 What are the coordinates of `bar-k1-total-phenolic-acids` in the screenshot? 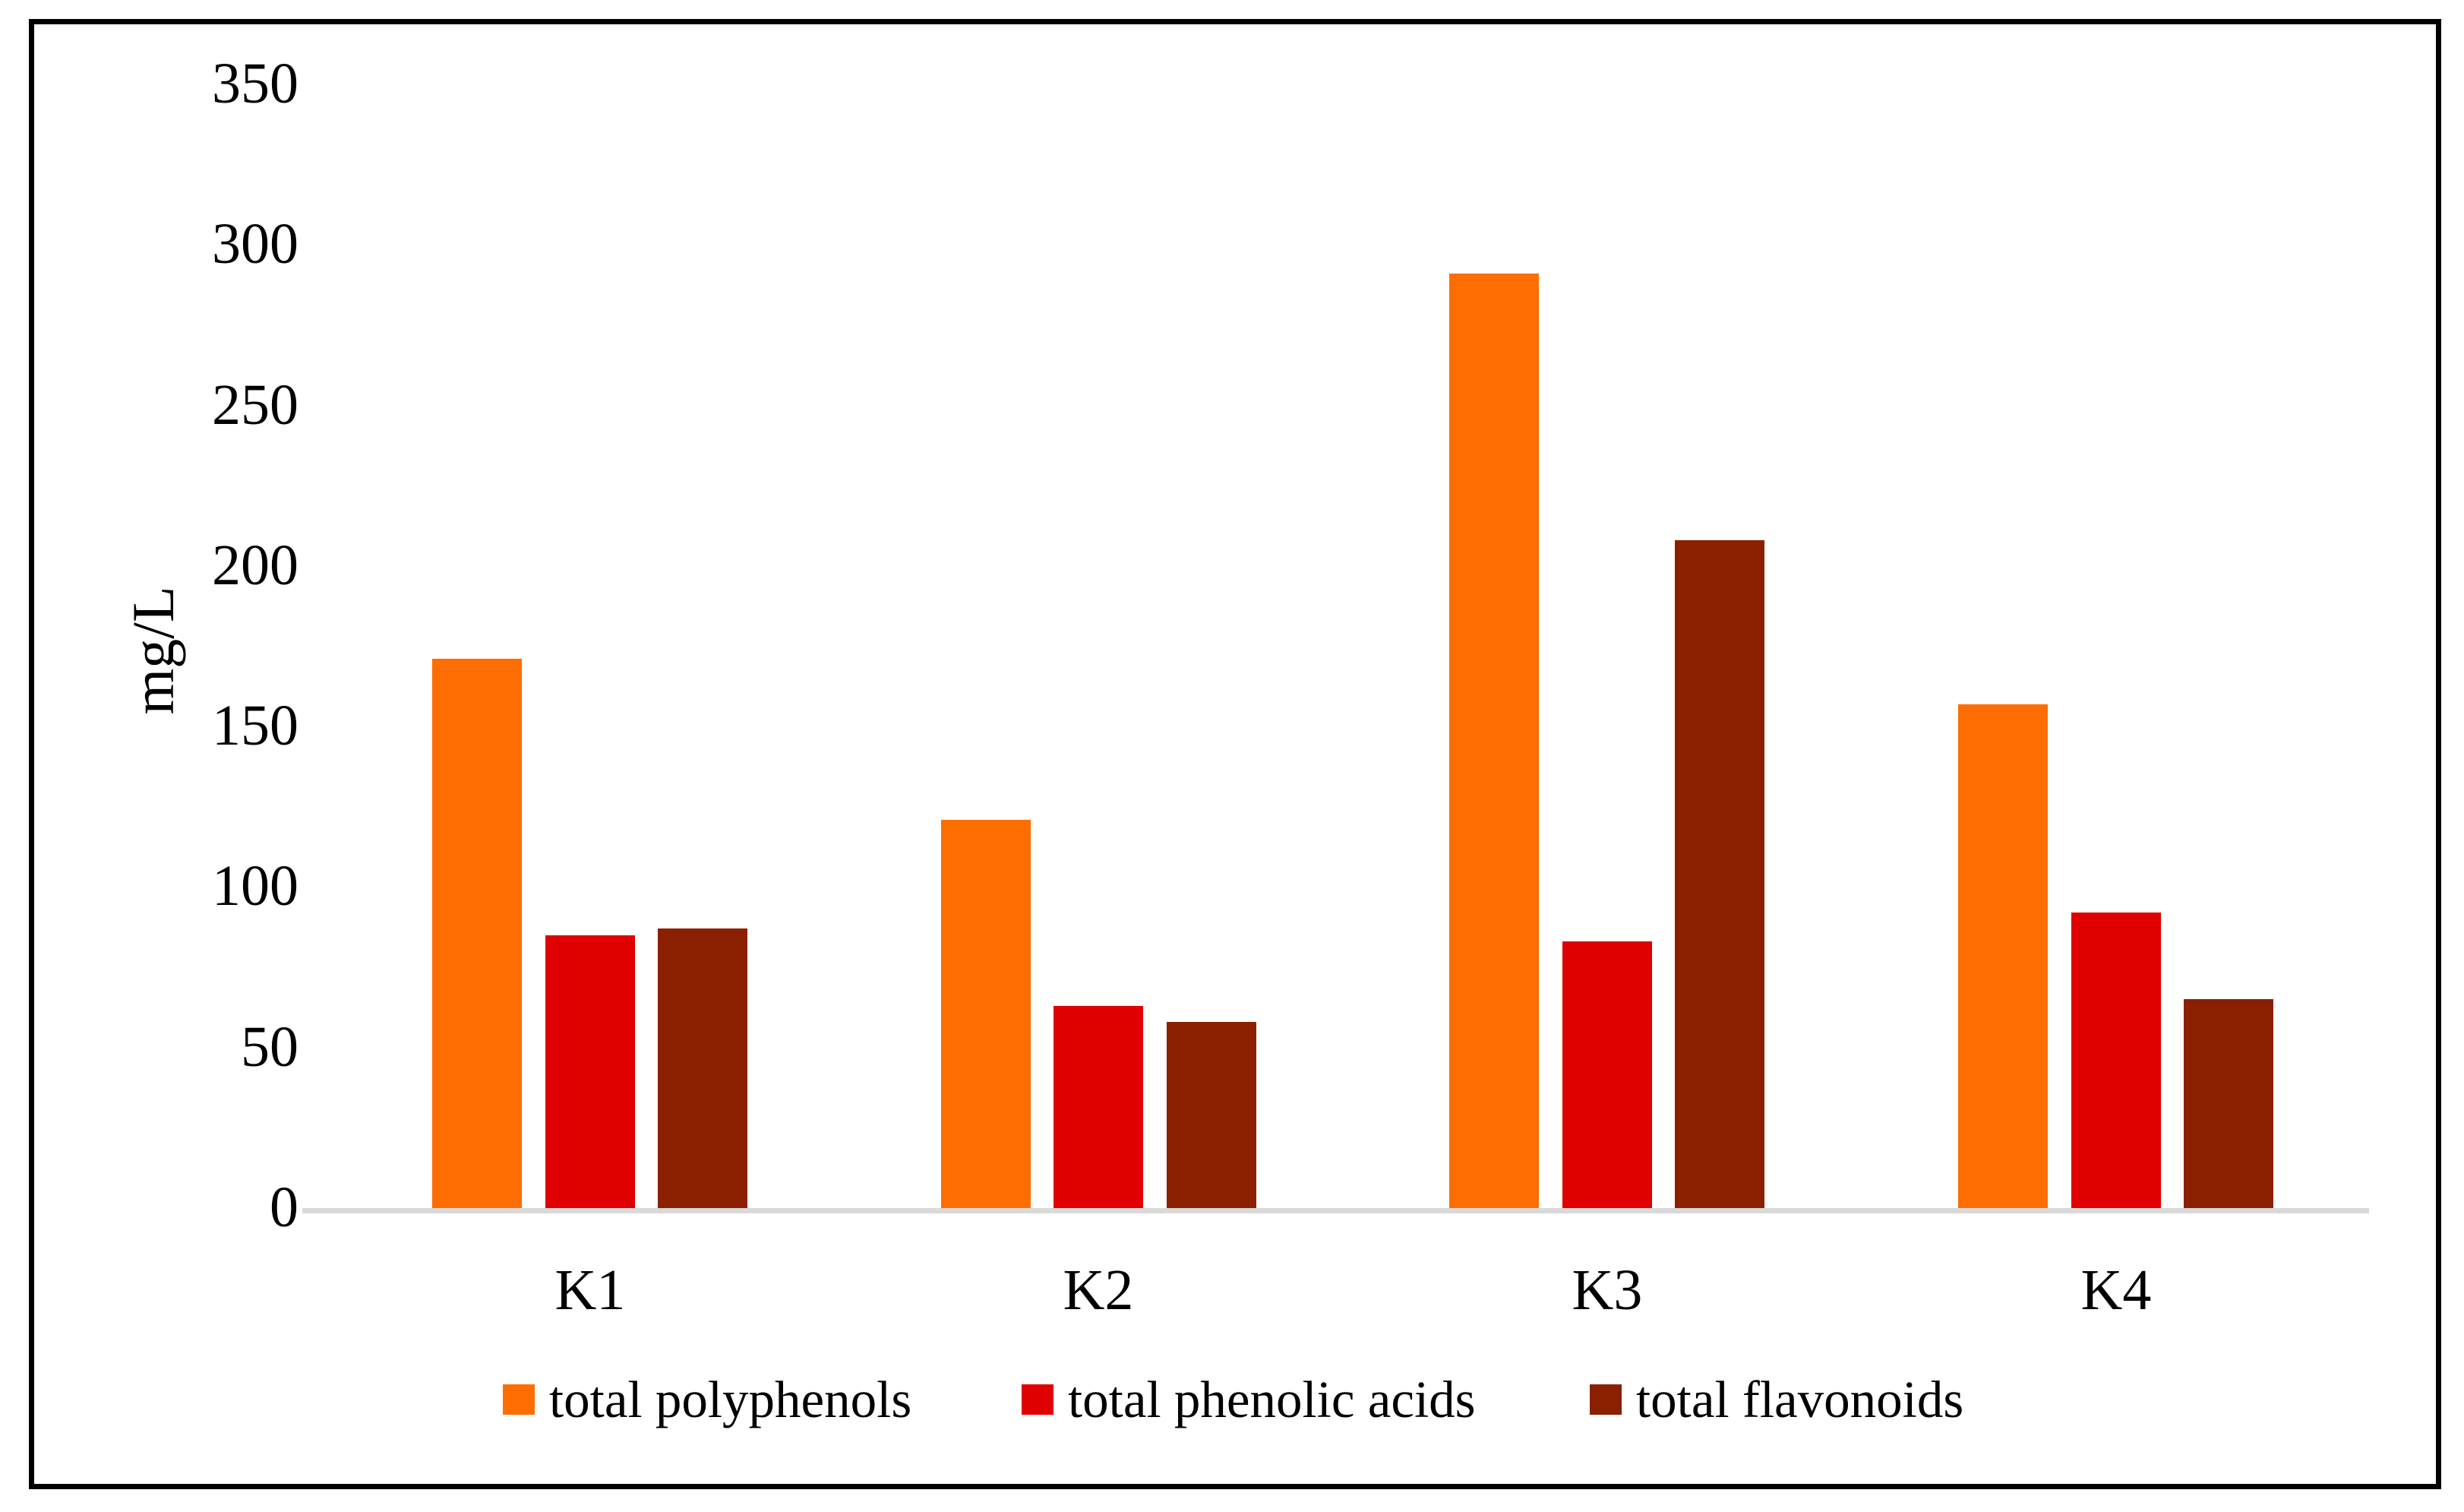 It's located at (590, 1071).